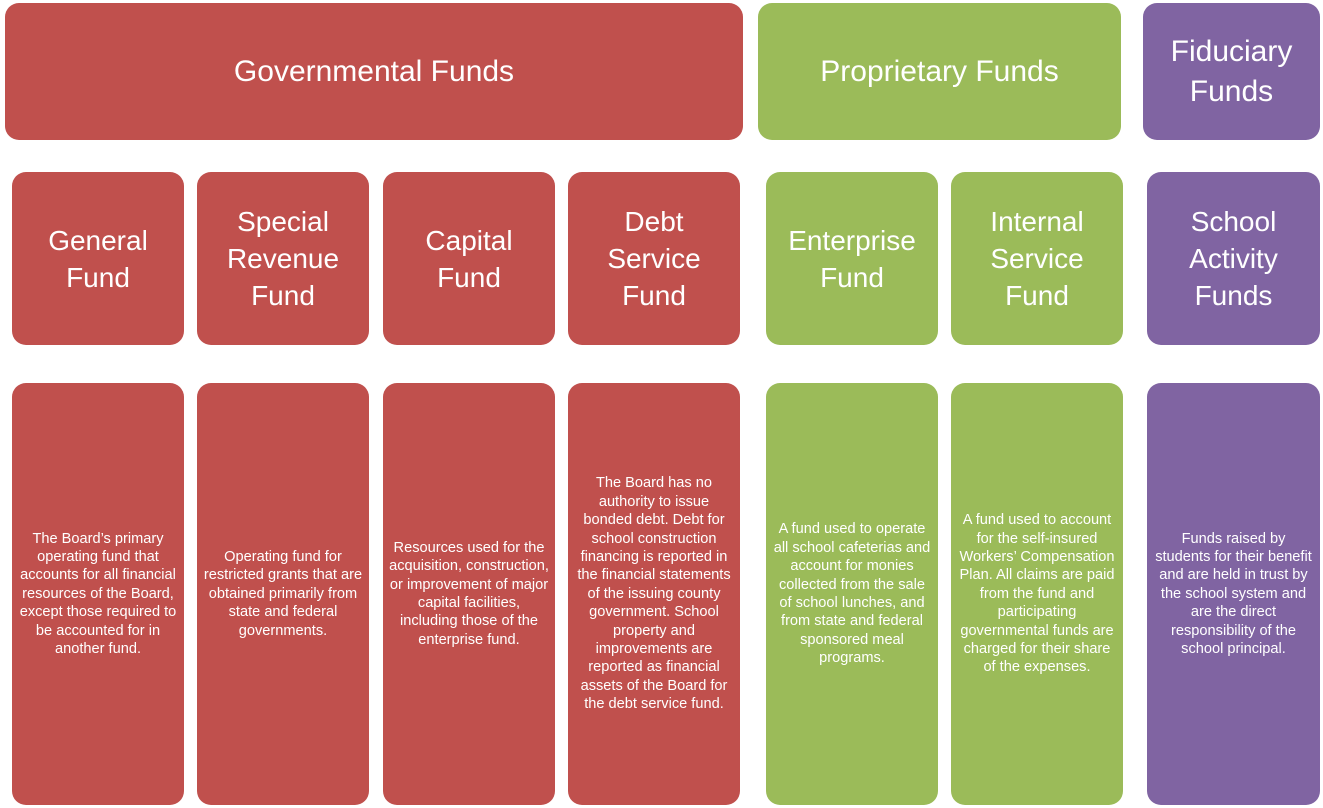  I want to click on group-header: Fiduciary Funds, so click(1231, 71).